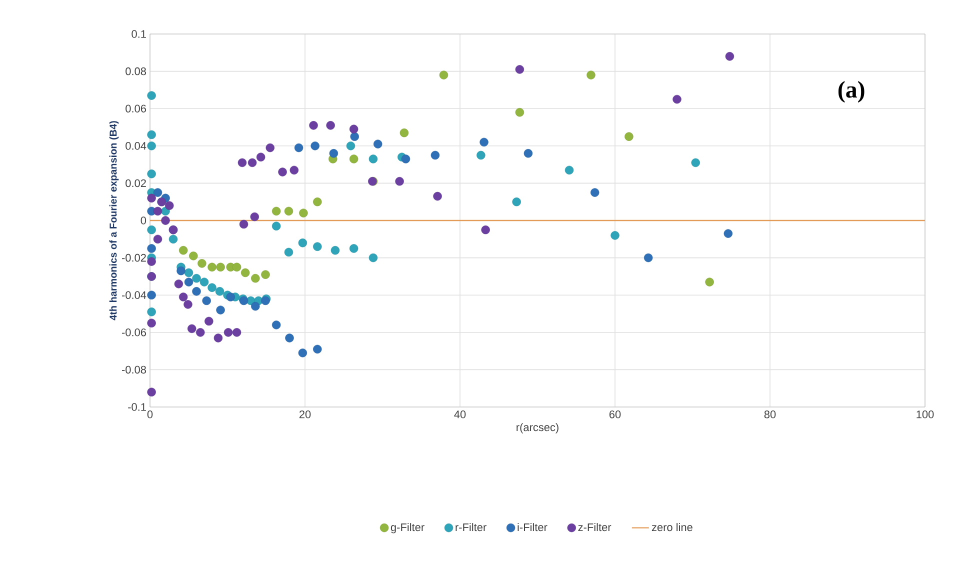  Describe the element at coordinates (134, 258) in the screenshot. I see `y-tick-label: -0.02` at that location.